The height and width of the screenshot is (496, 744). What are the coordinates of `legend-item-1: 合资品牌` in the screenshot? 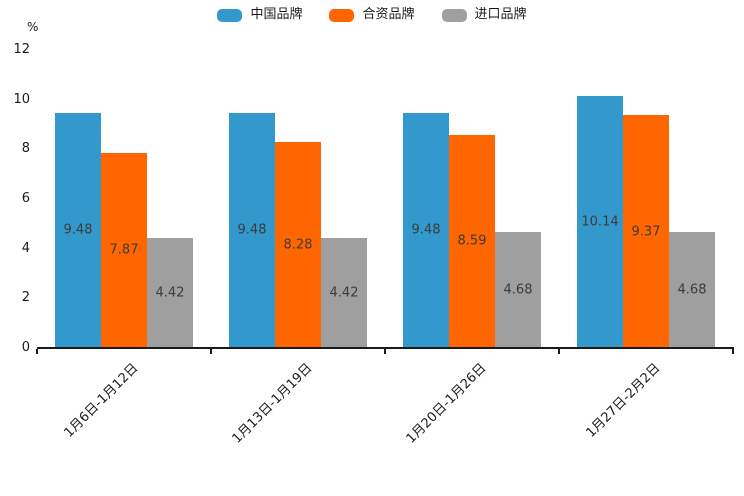 It's located at (372, 15).